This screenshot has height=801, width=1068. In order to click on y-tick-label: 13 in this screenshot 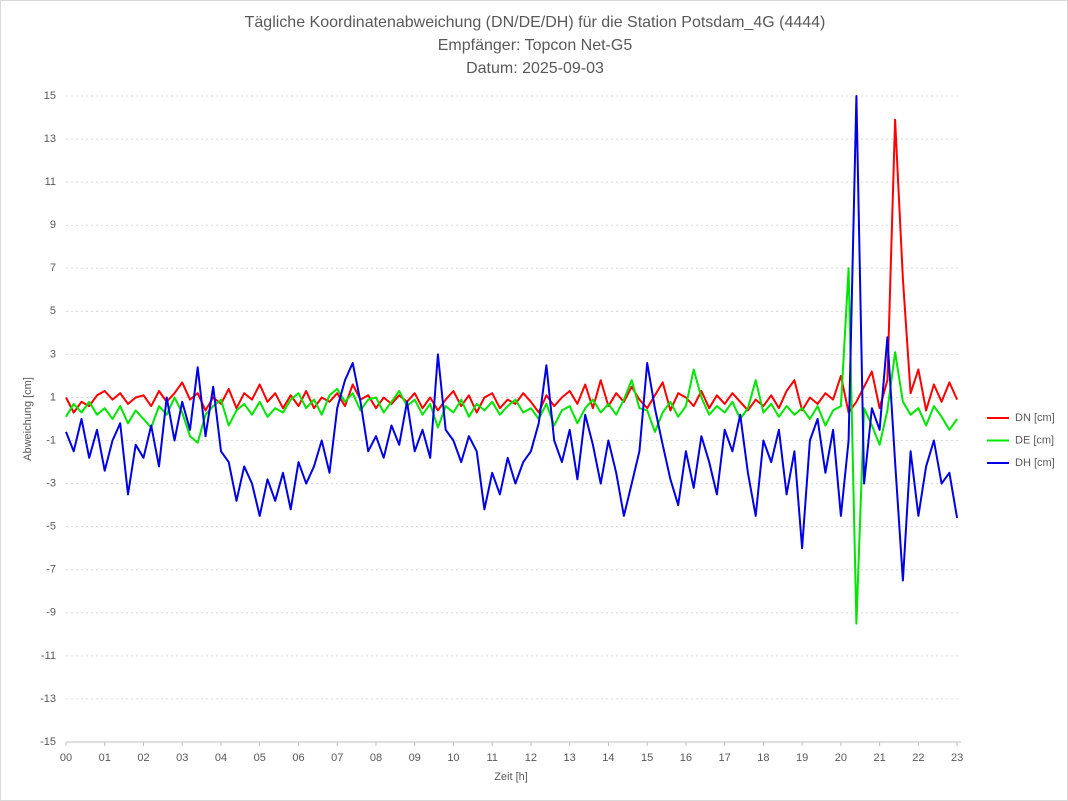, I will do `click(50, 139)`.